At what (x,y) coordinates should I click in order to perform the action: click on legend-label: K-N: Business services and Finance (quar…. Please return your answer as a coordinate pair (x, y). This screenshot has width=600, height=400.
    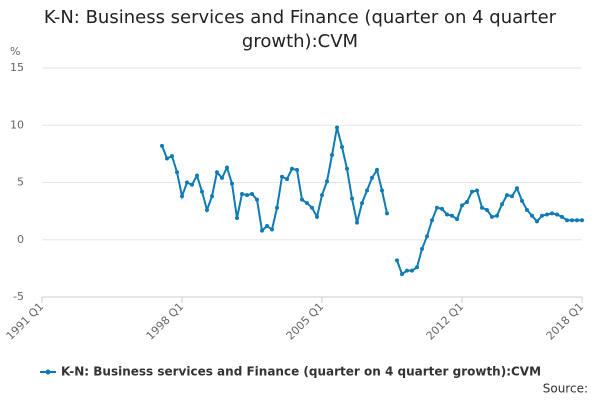
    Looking at the image, I should click on (301, 372).